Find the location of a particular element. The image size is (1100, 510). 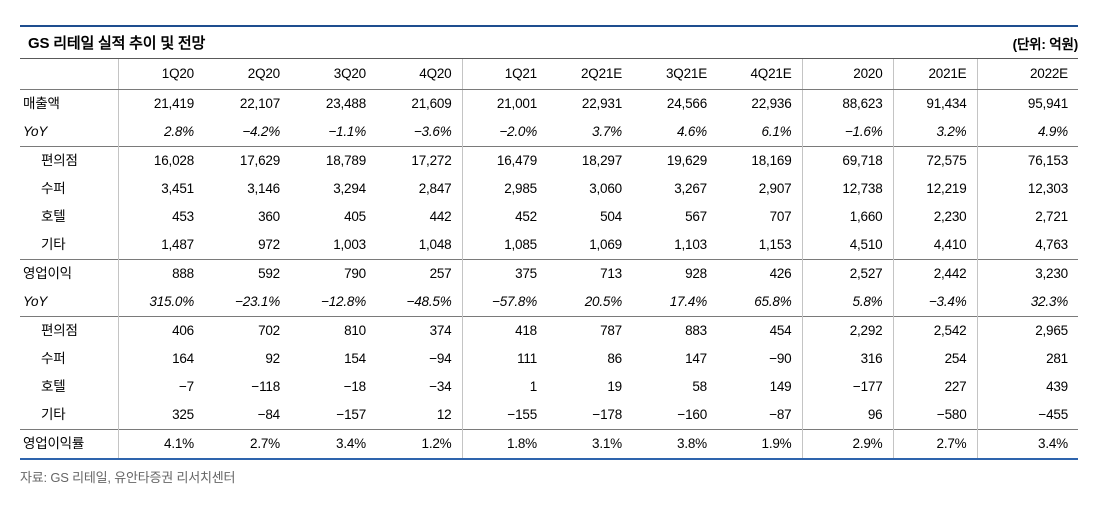

table-cell: 439 is located at coordinates (1057, 386).